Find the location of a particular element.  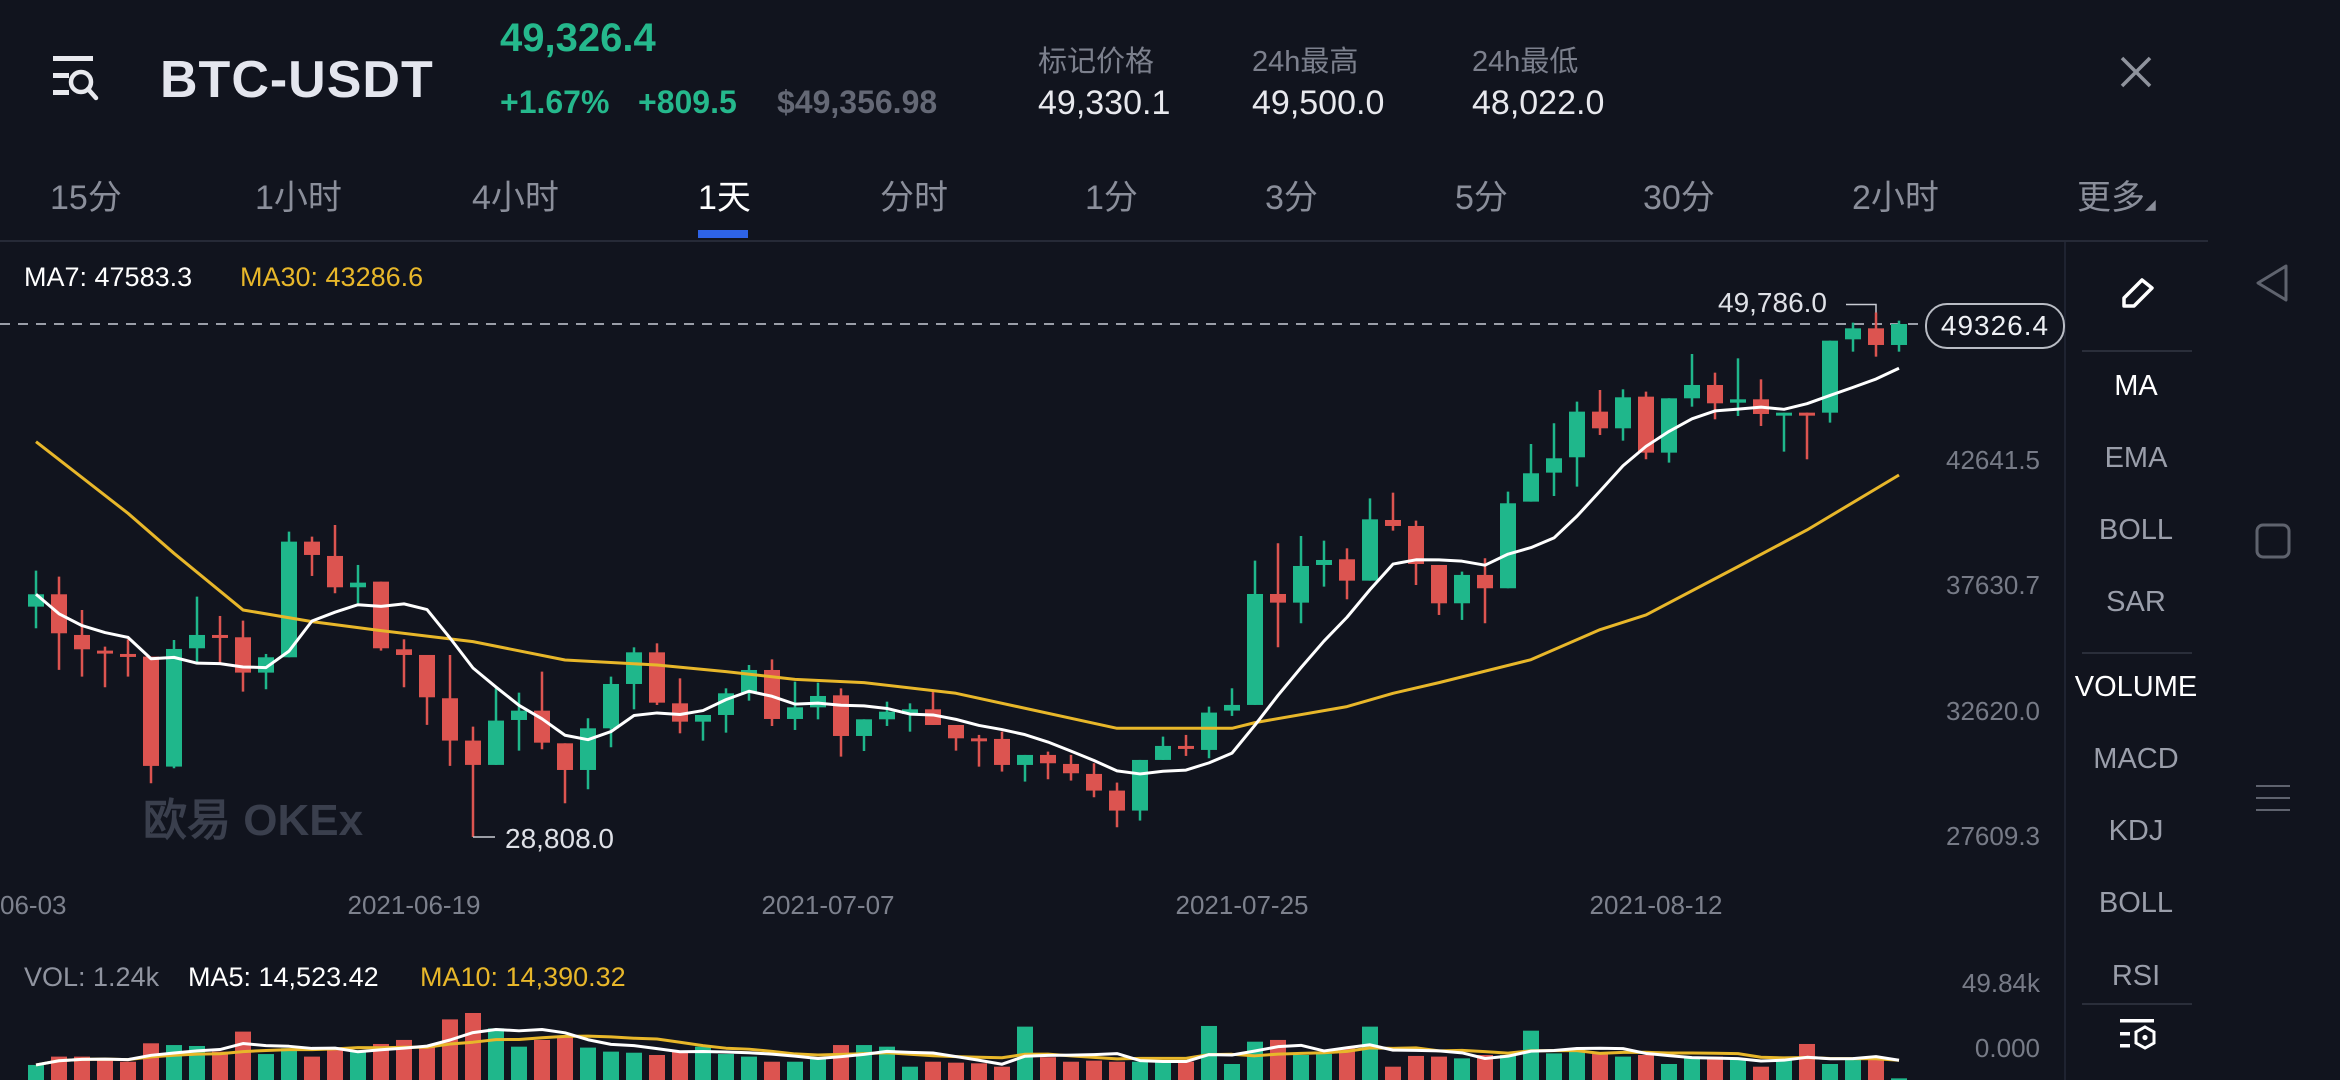

indicator-sar: SAR is located at coordinates (2136, 602).